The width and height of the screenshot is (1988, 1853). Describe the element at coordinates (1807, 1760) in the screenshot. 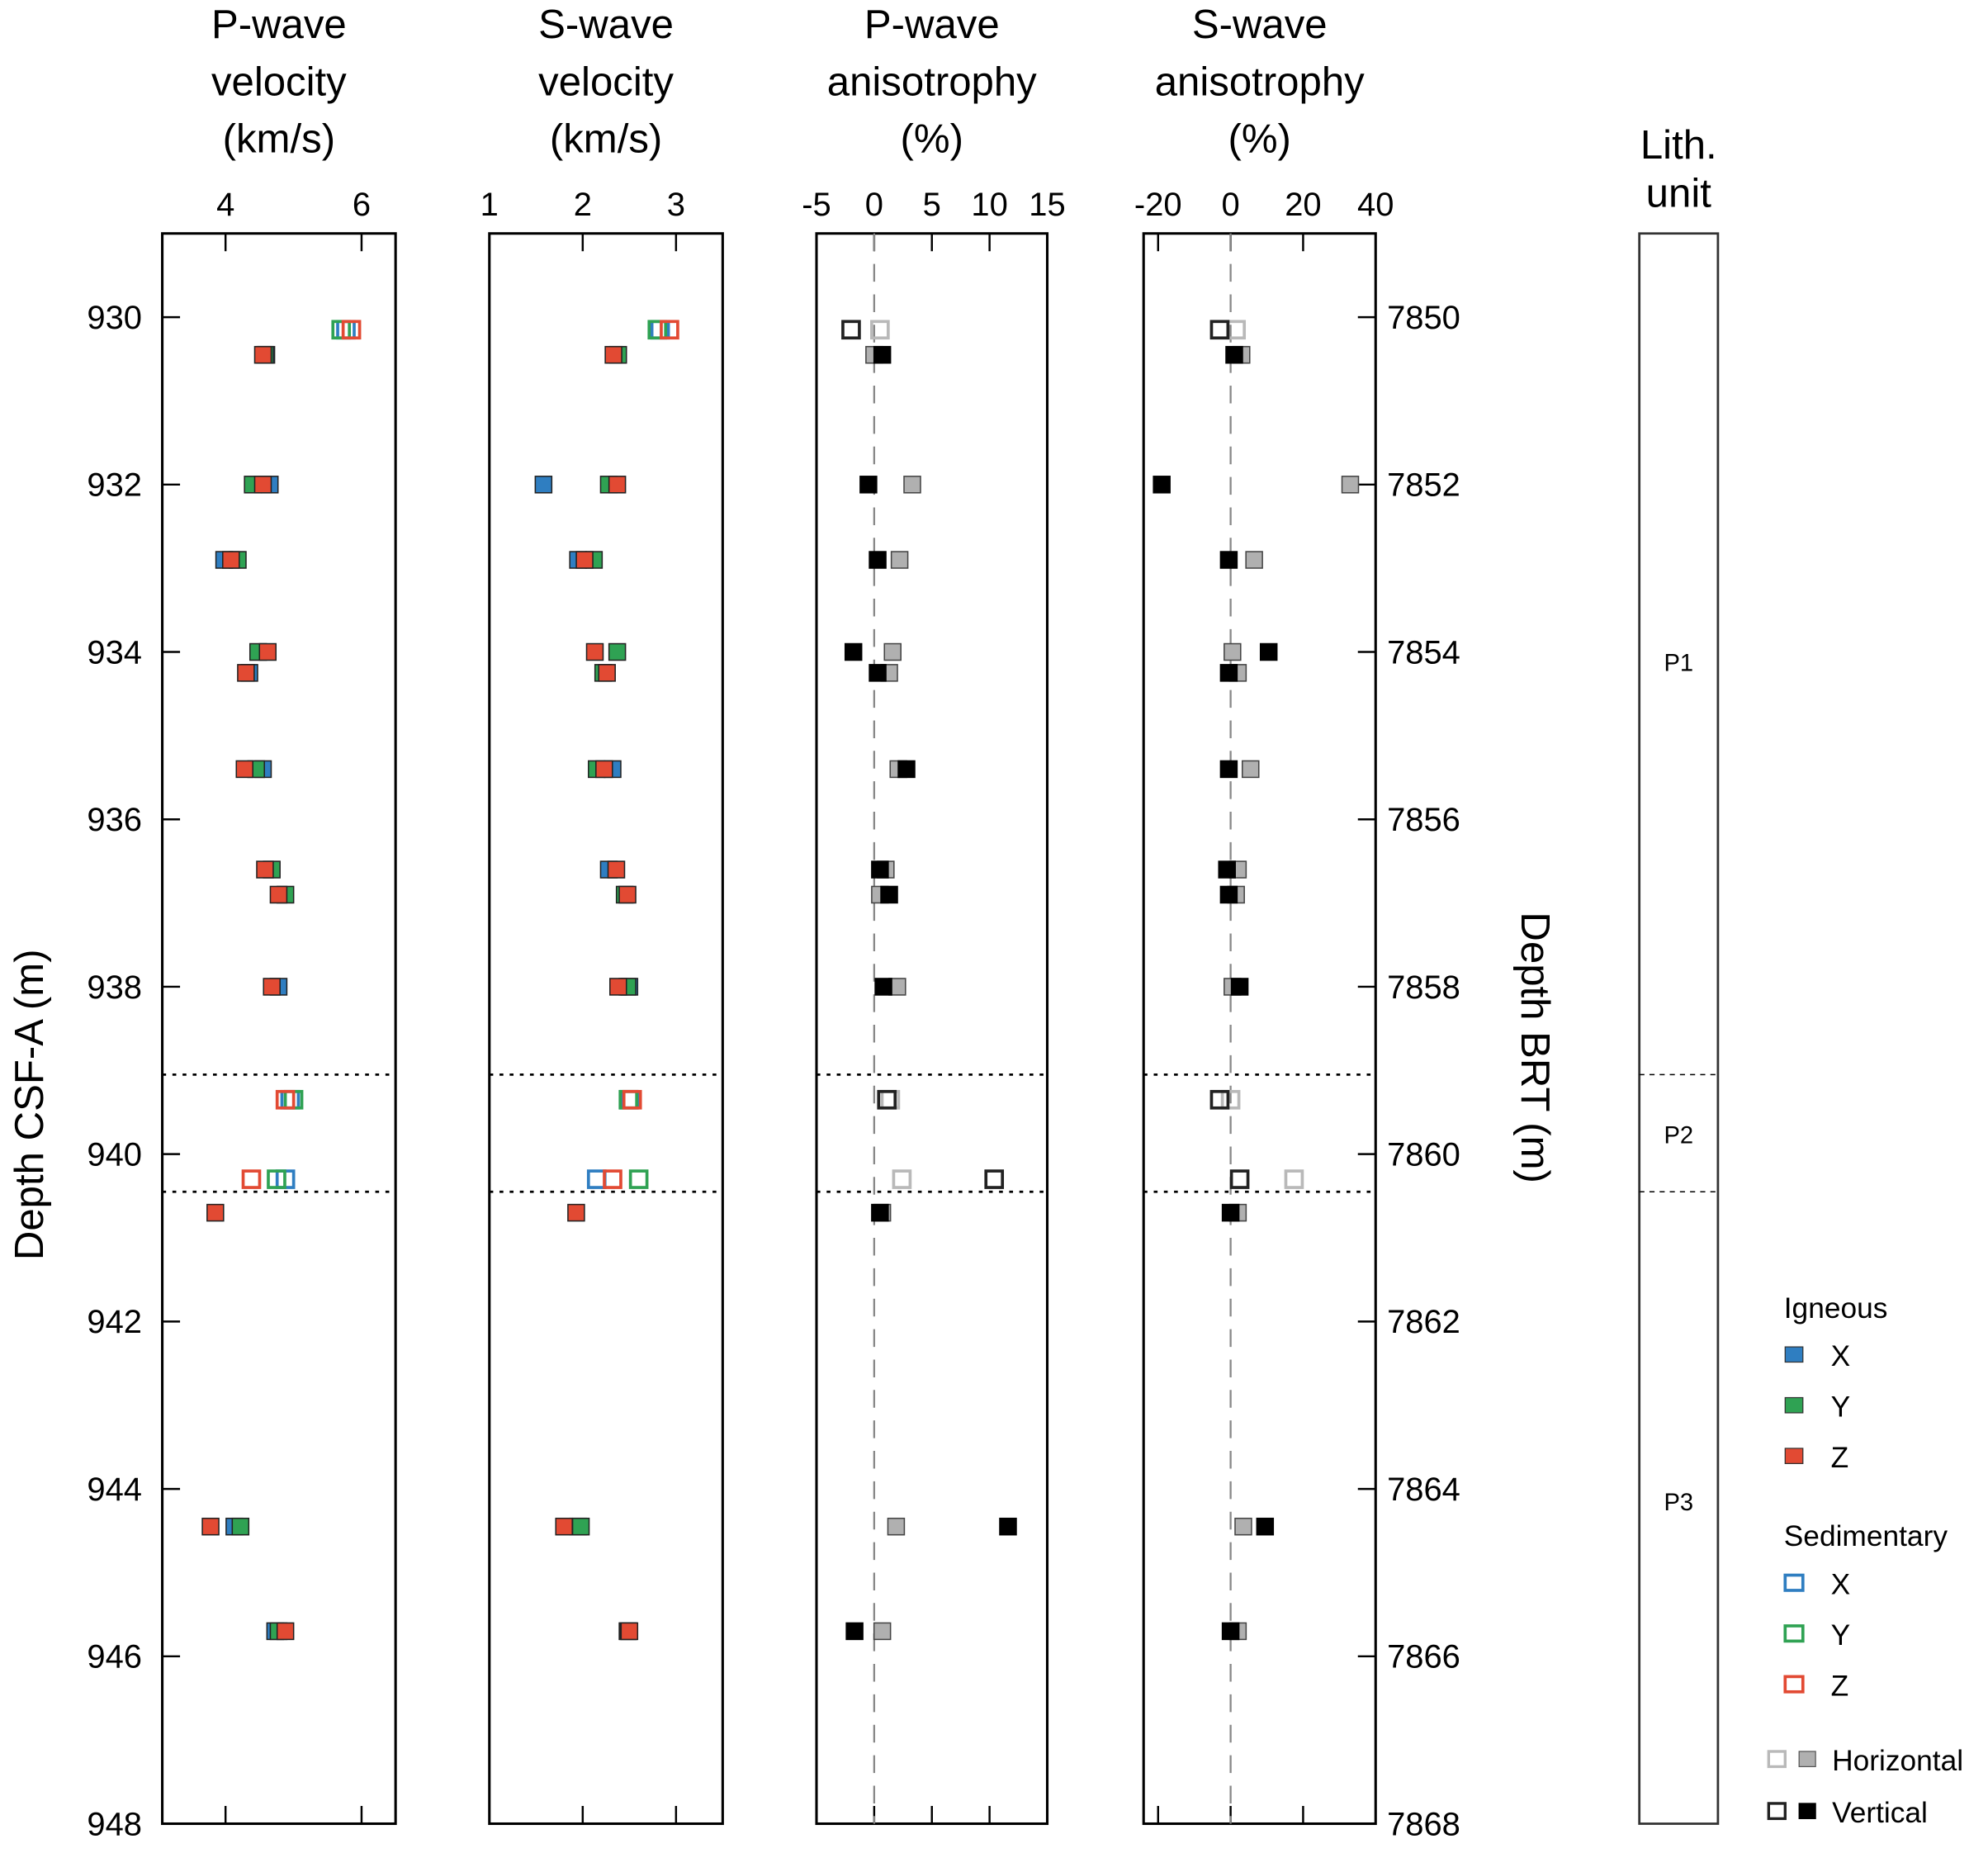

I see `legend-swatch-filled-h` at that location.